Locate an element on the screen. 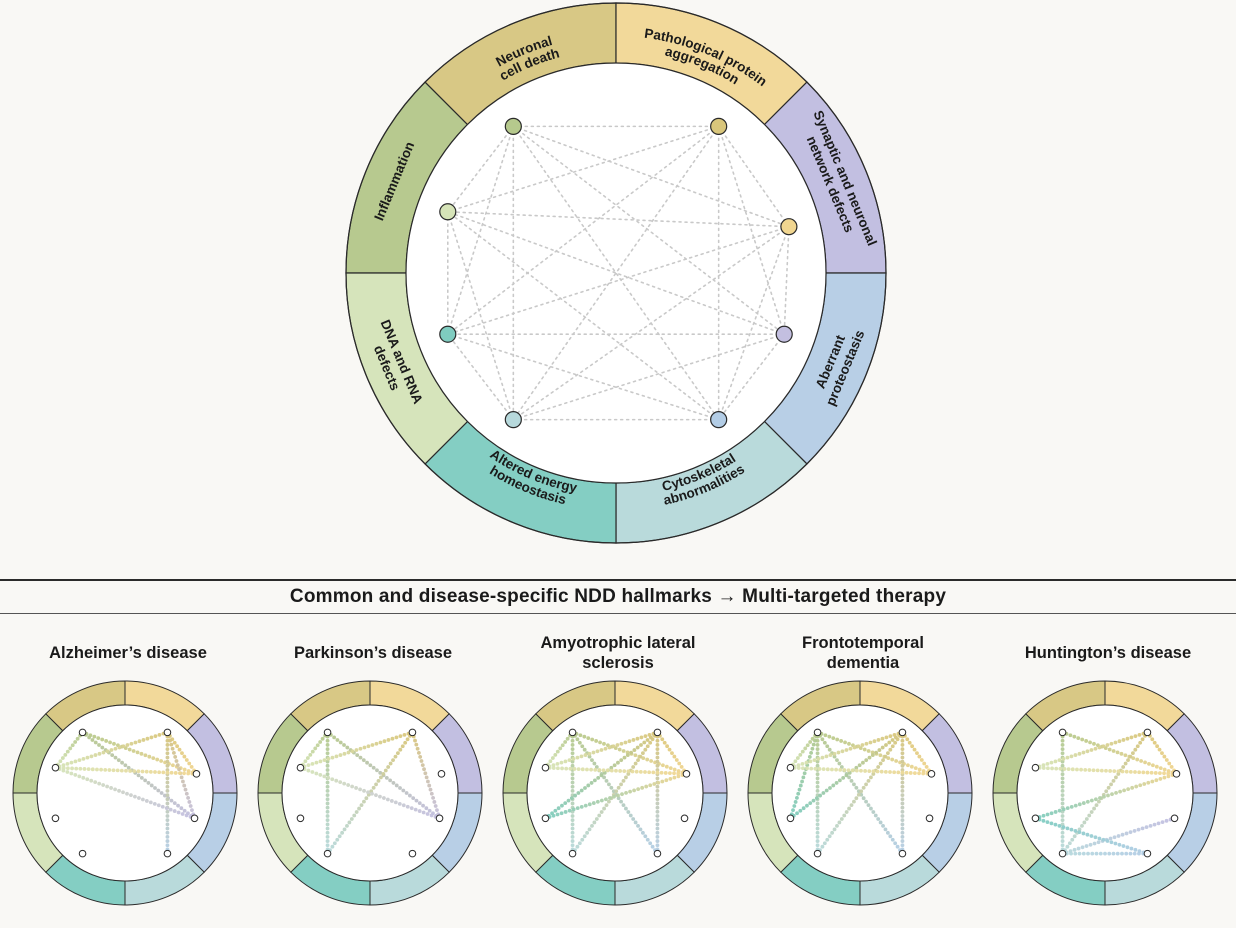  disease-title: Frontotemporal dementia is located at coordinates (863, 653).